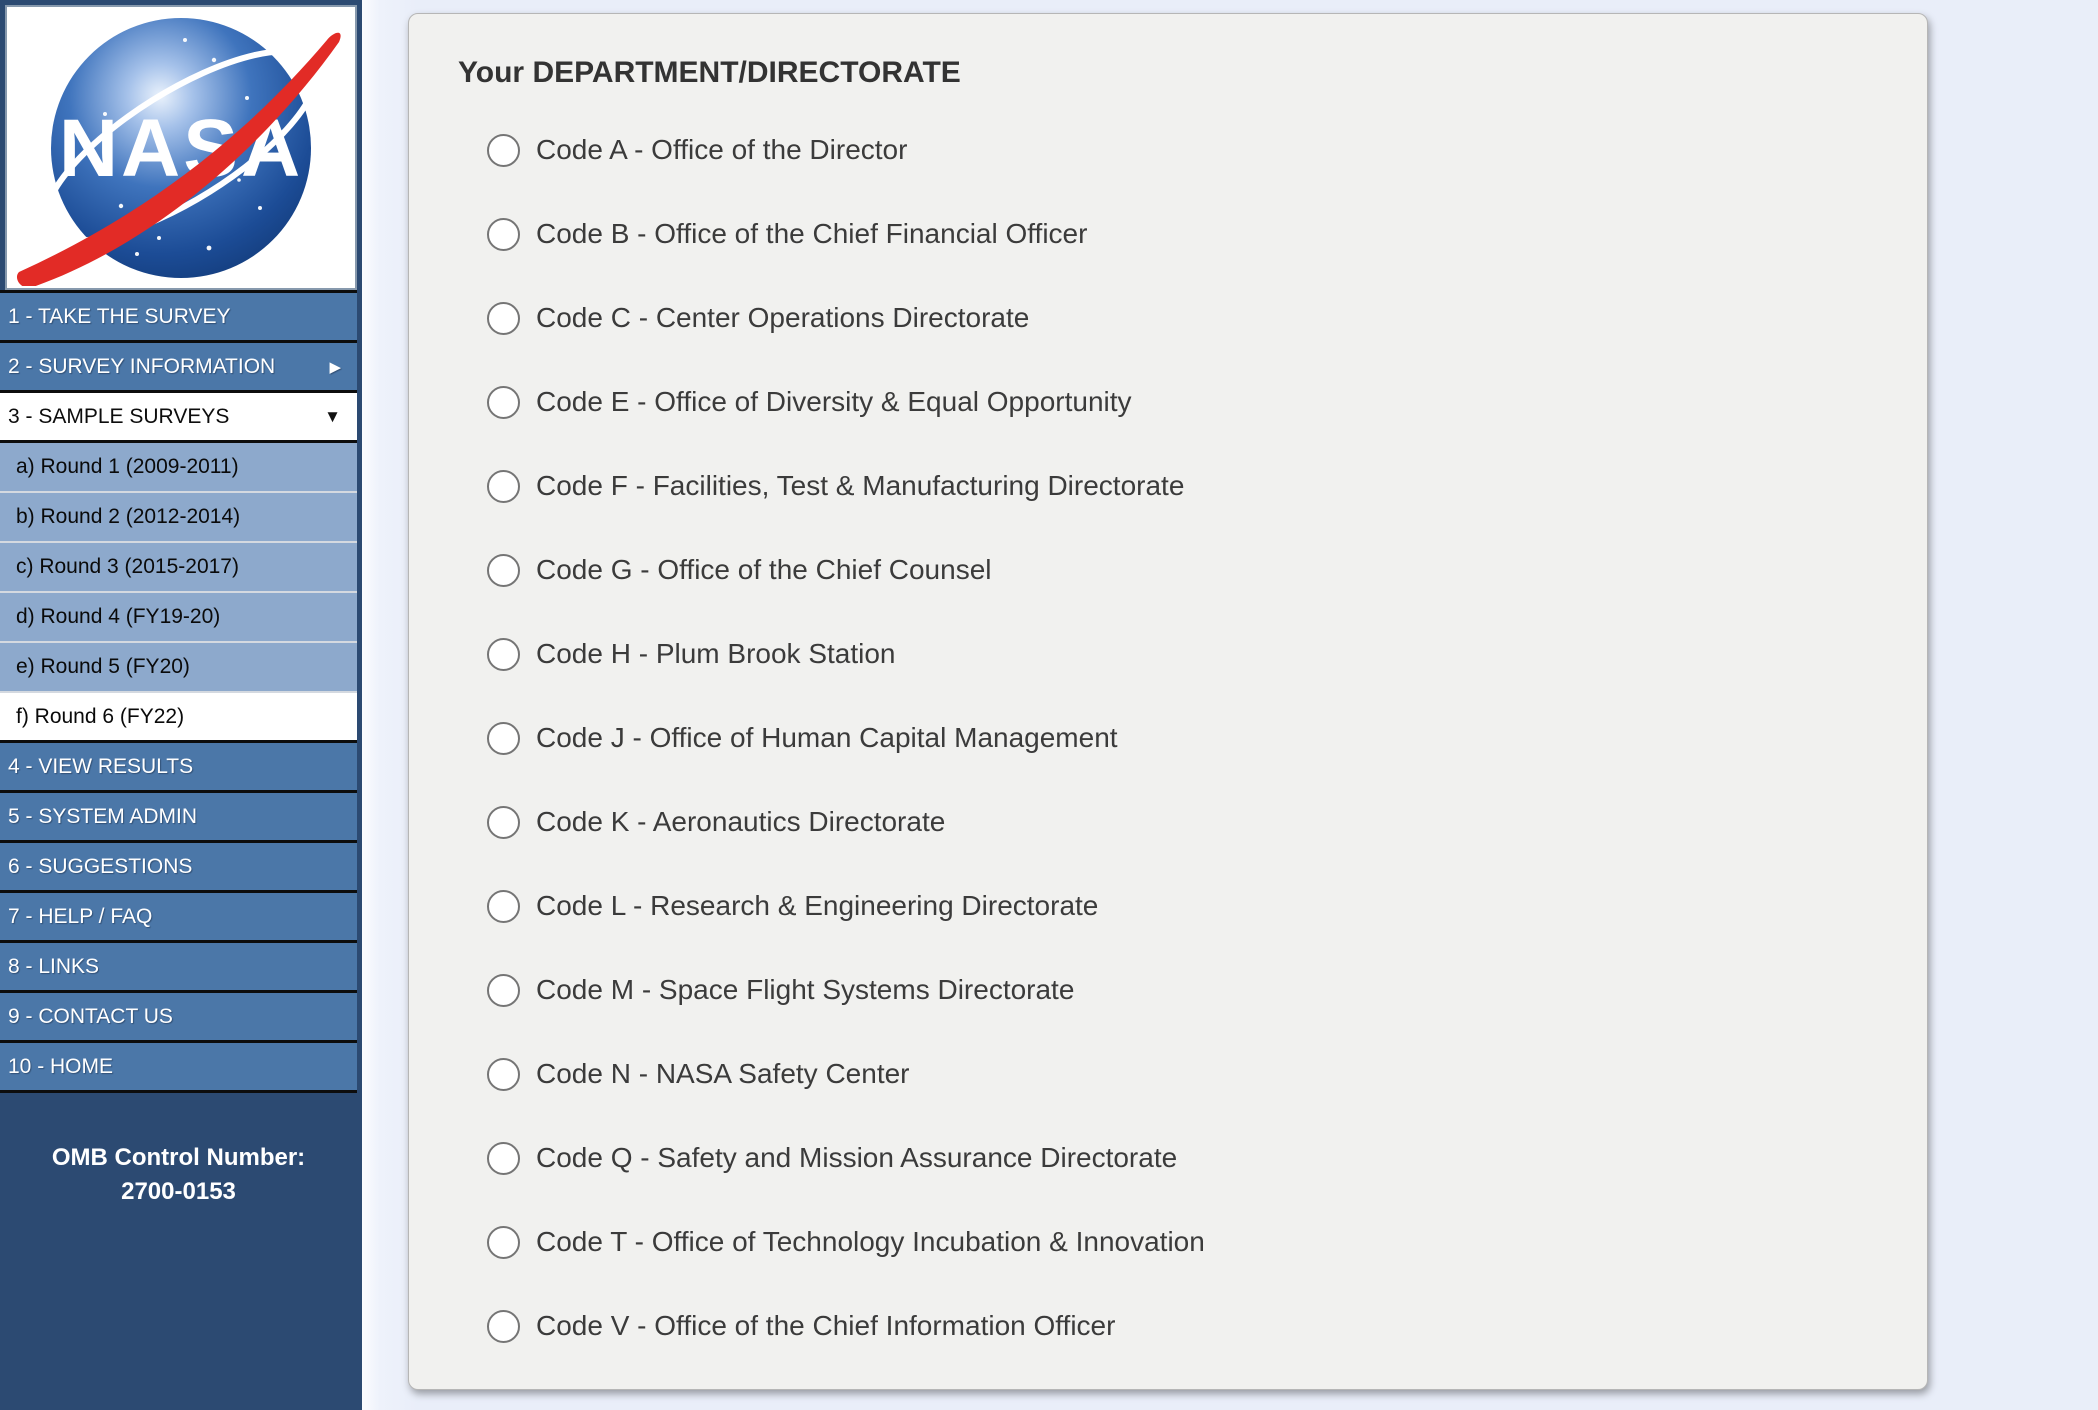 The image size is (2098, 1410). Describe the element at coordinates (119, 416) in the screenshot. I see `menu-item-label: 3 - SAMPLE SURVEYS` at that location.